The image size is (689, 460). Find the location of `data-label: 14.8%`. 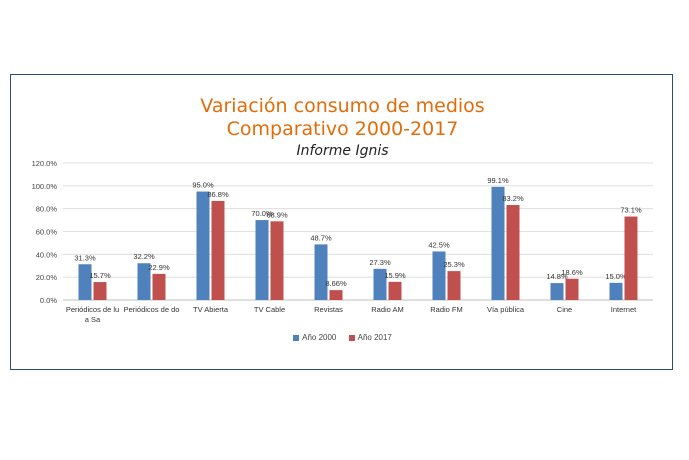

data-label: 14.8% is located at coordinates (557, 276).